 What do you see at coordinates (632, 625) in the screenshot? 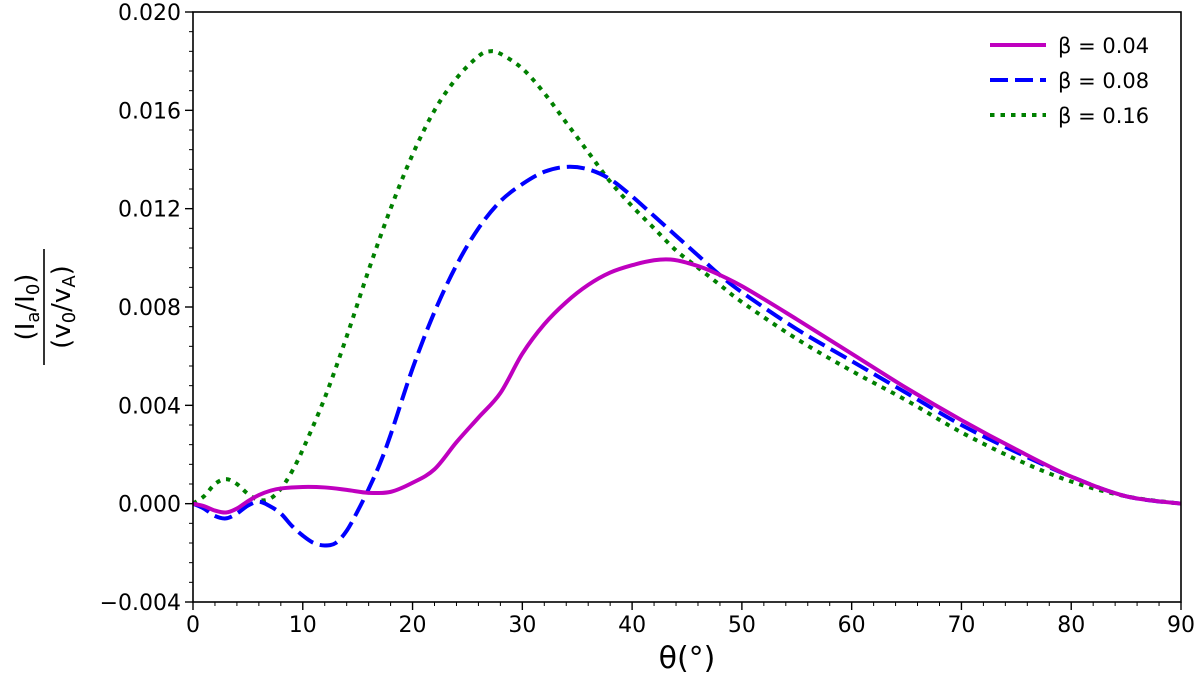
I see `x-tick-label: 40` at bounding box center [632, 625].